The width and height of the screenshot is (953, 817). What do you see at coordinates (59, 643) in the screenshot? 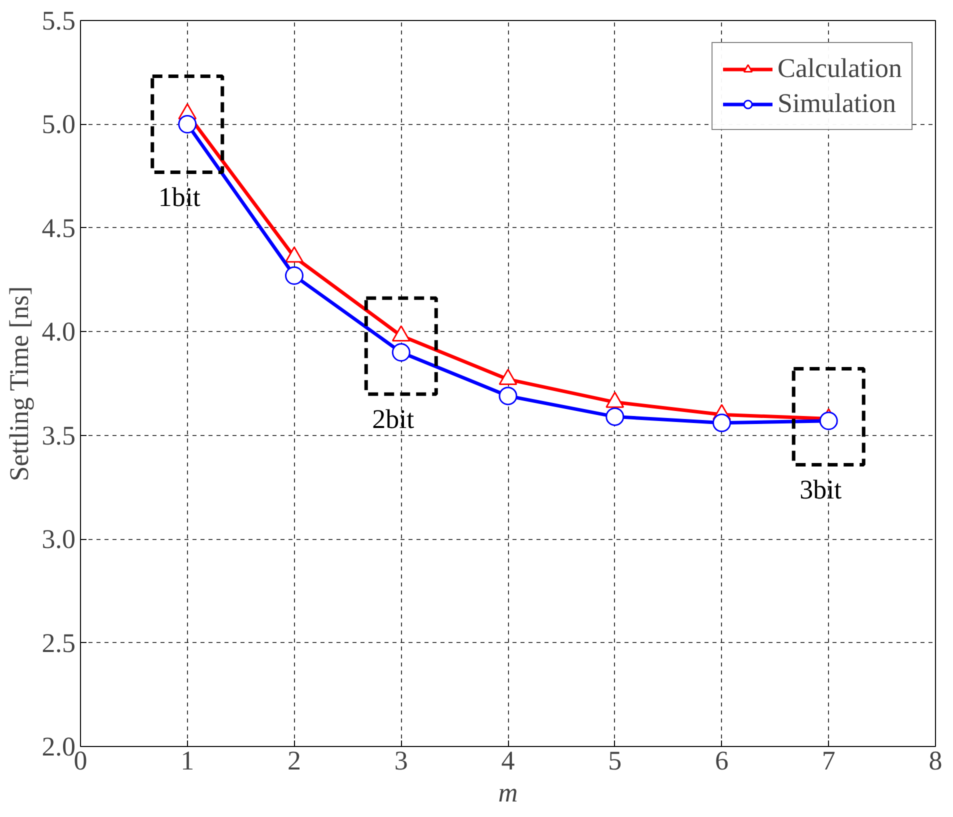
I see `y-tick-label: 2.5` at bounding box center [59, 643].